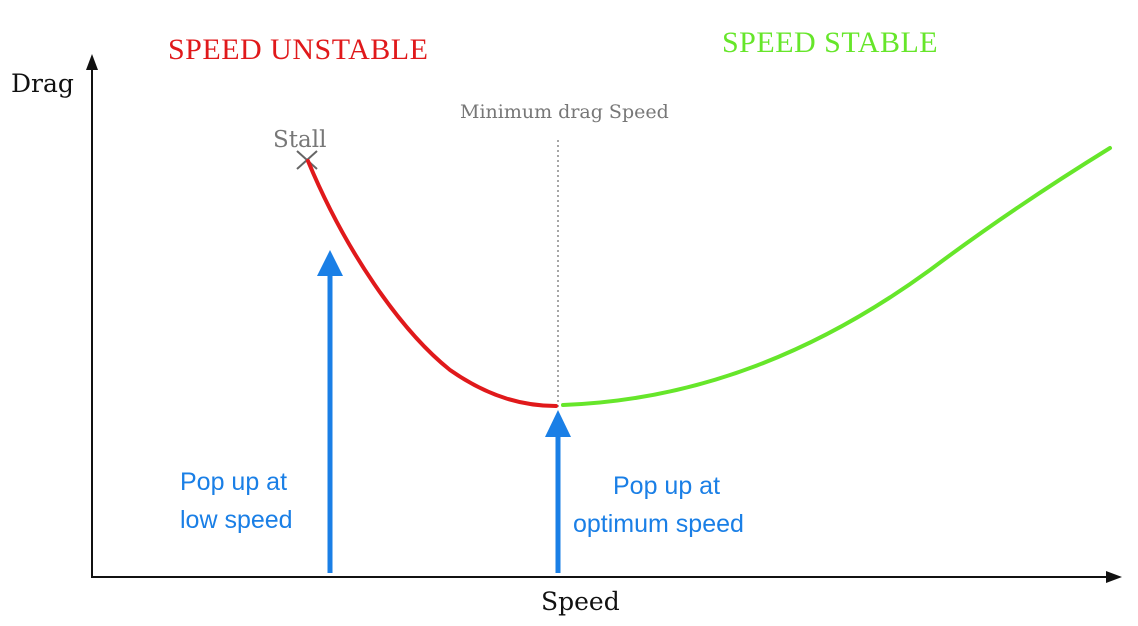 This screenshot has width=1138, height=626. Describe the element at coordinates (432, 283) in the screenshot. I see `drag-curve-unstable` at that location.